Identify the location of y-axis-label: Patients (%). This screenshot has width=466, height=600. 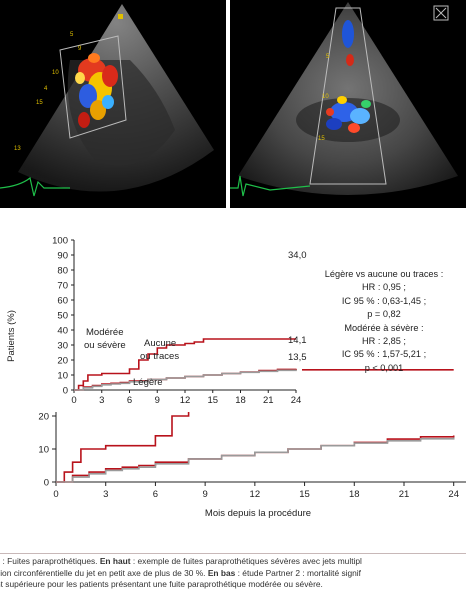
(11, 336).